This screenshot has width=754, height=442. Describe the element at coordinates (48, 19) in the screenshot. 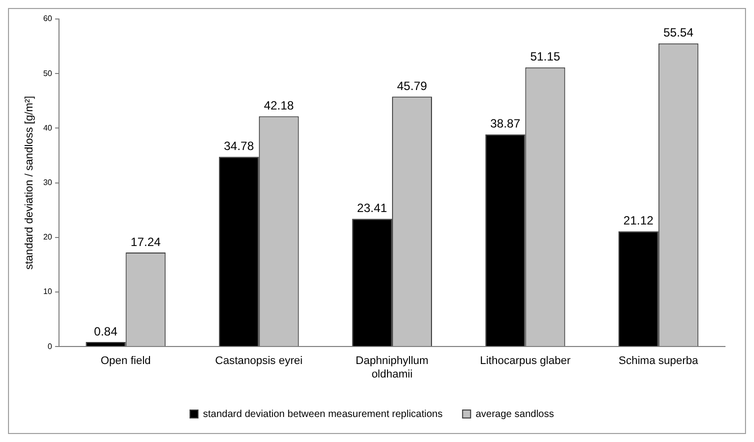

I see `y-tick-label: 60` at that location.